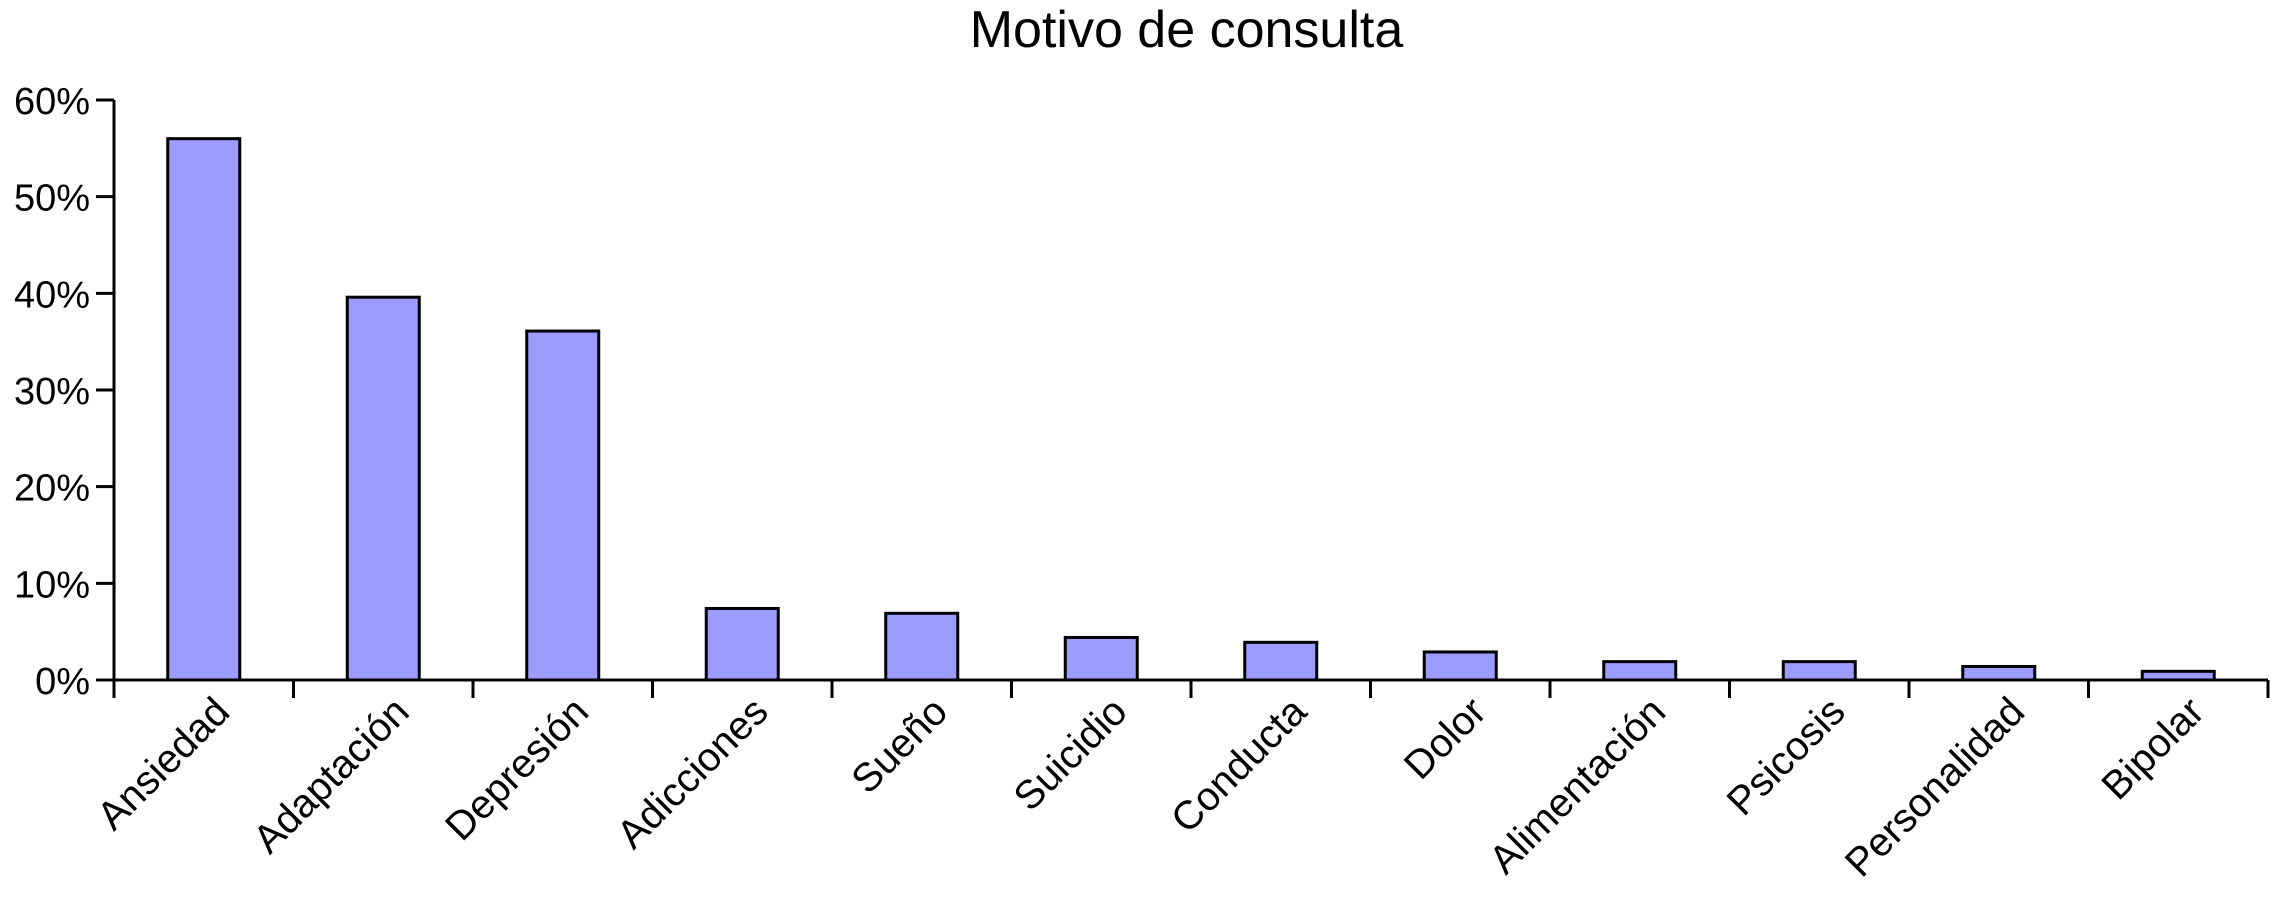 The image size is (2273, 904). Describe the element at coordinates (52, 199) in the screenshot. I see `y-tick-label: 50%` at that location.